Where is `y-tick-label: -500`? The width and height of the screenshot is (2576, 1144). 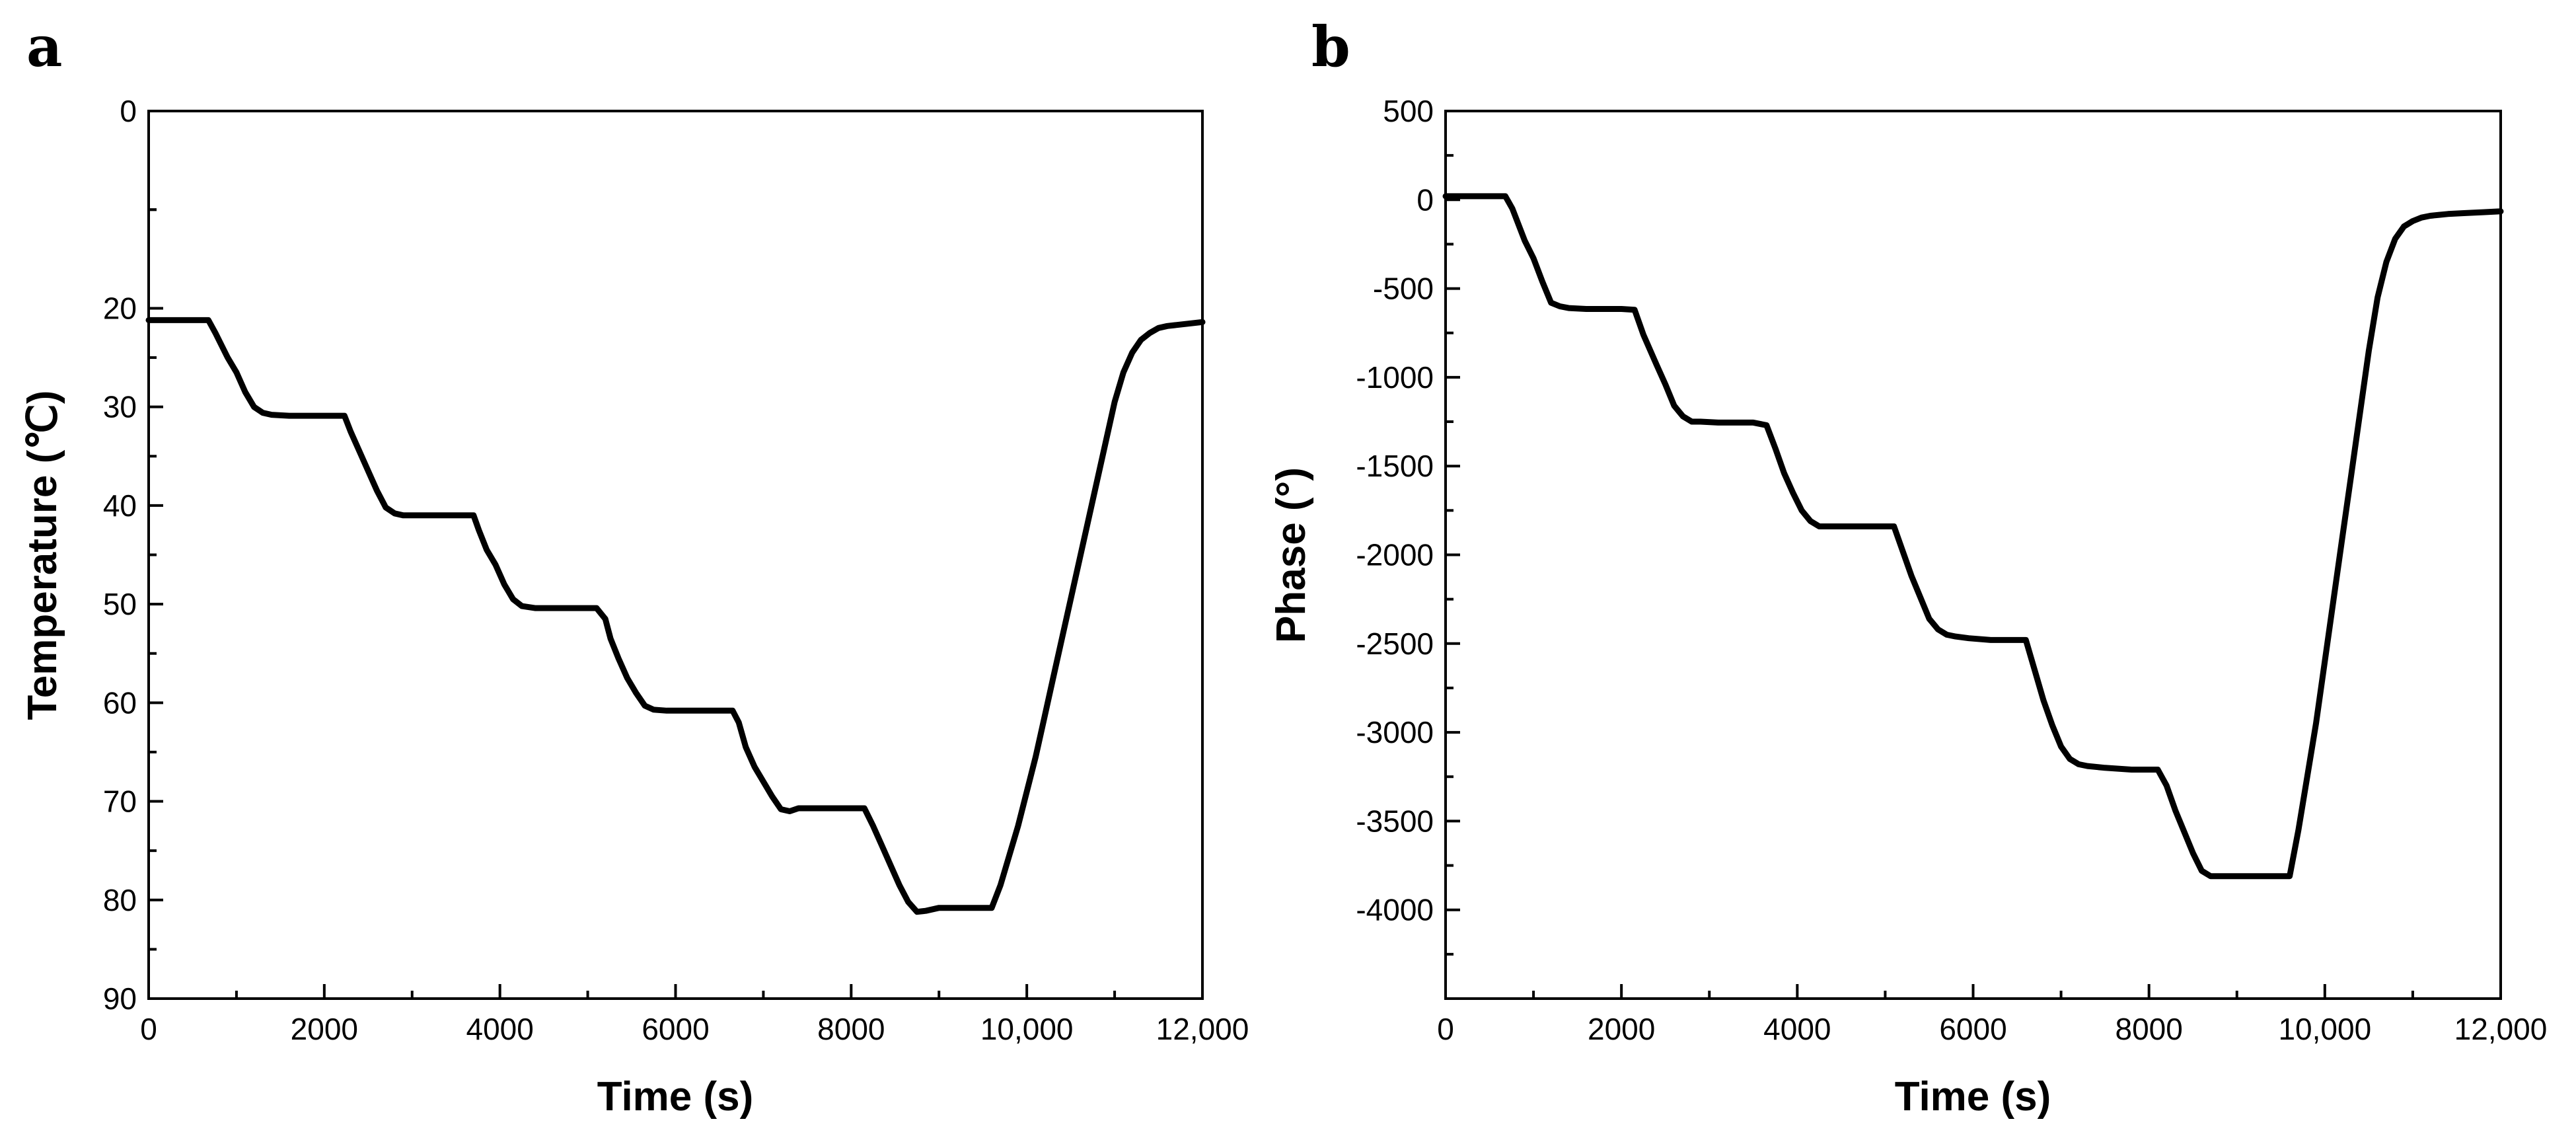
y-tick-label: -500 is located at coordinates (1403, 289).